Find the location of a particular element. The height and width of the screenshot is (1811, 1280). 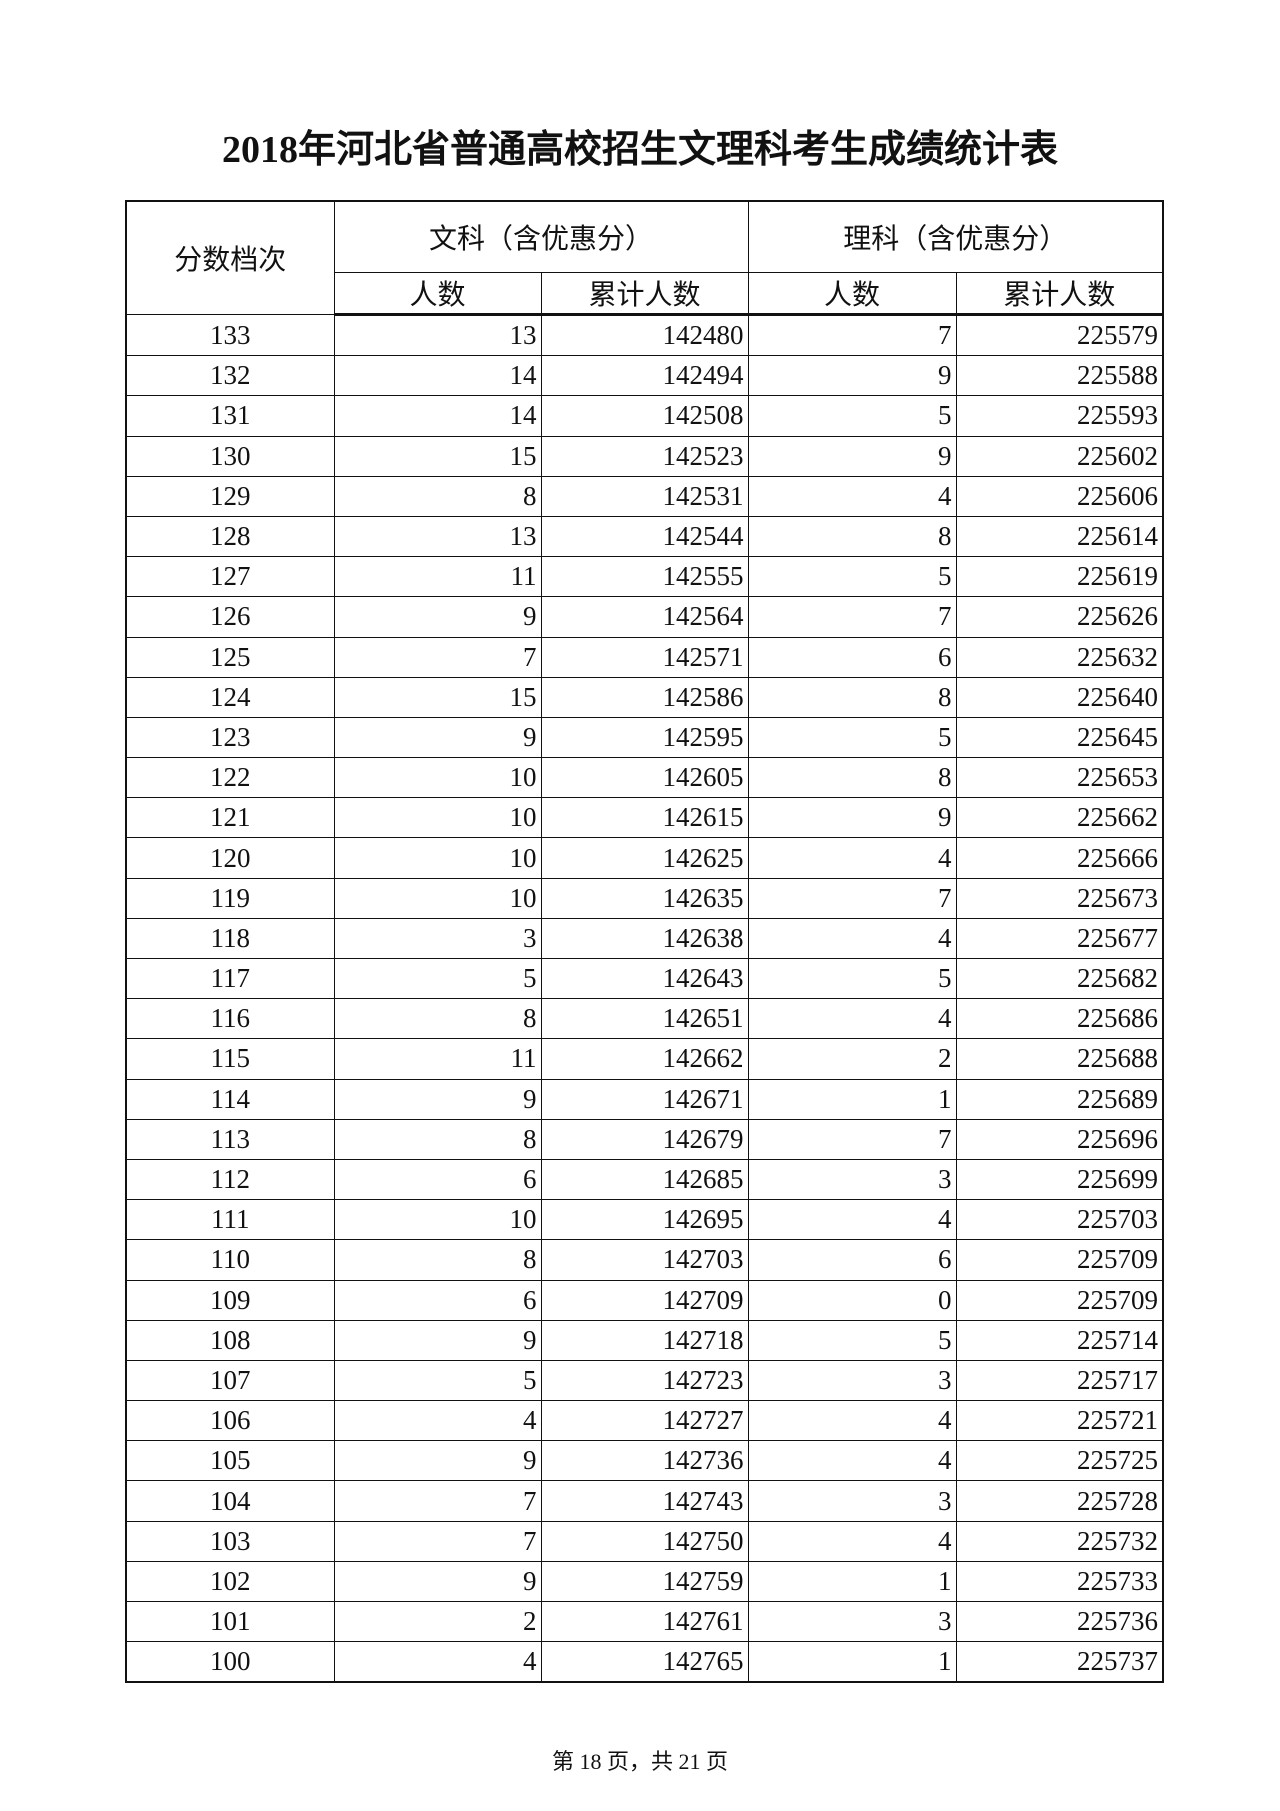

cell-science-cumulative: 225593 is located at coordinates (1059, 416).